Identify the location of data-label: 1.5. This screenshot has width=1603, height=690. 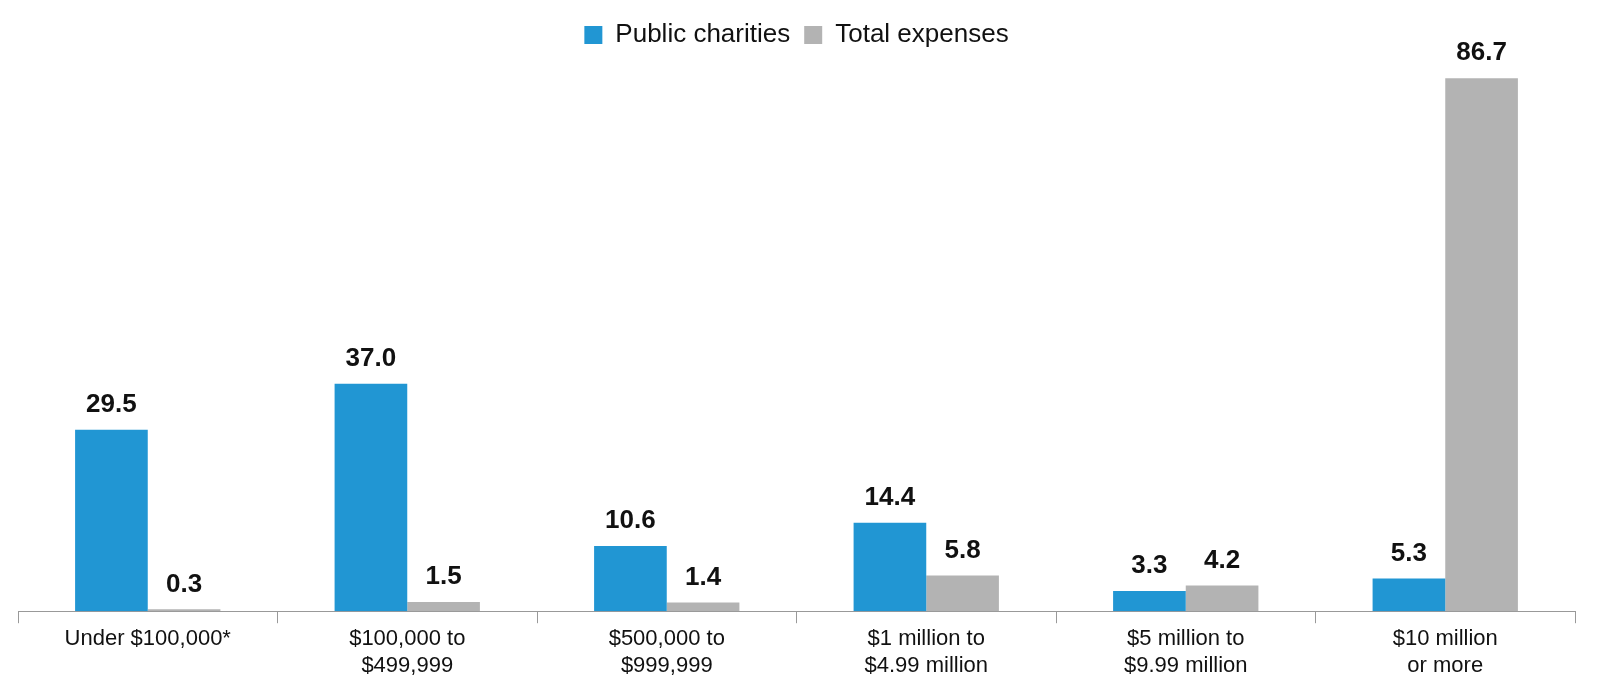
(443, 575).